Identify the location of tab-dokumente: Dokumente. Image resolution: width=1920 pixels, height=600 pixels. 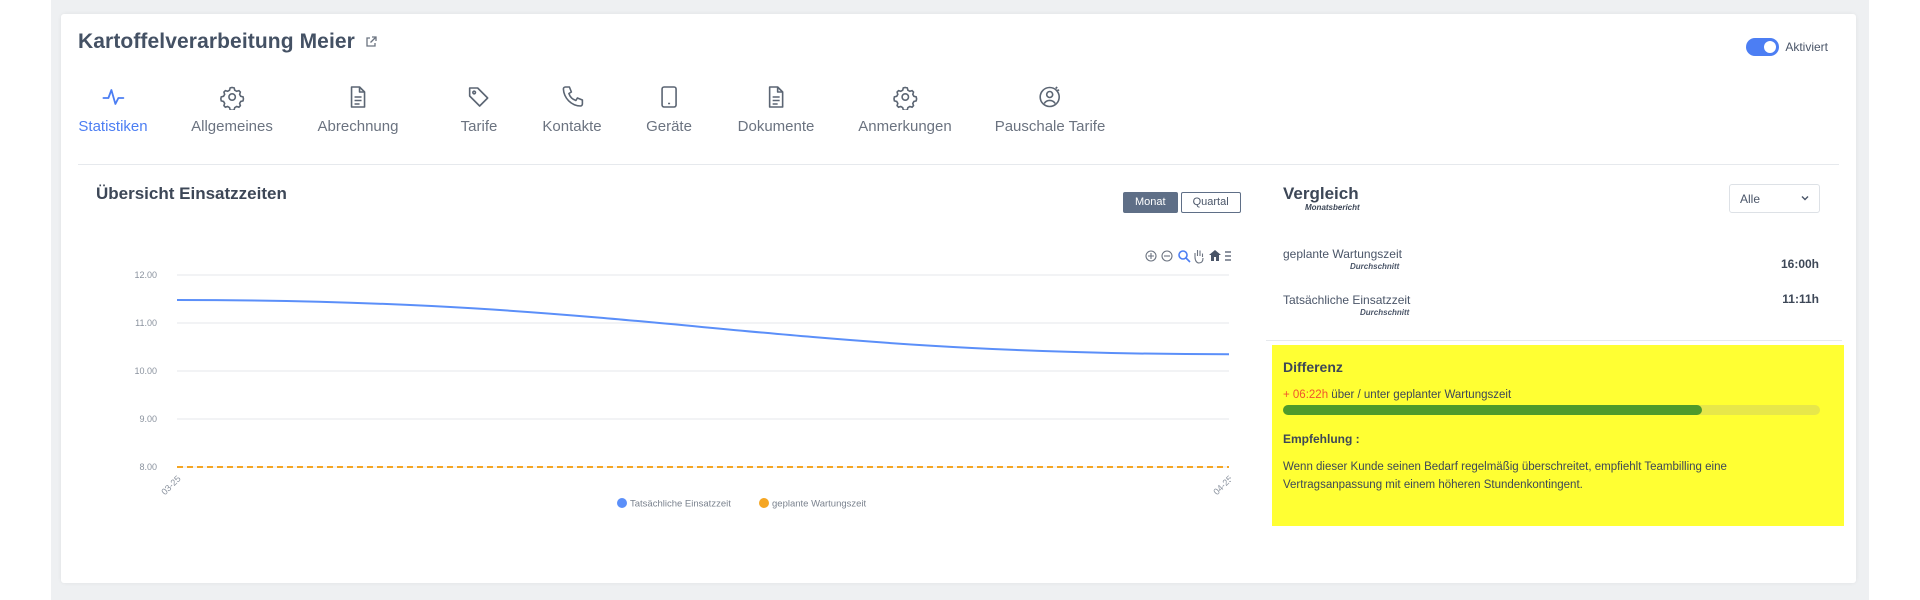
(776, 110).